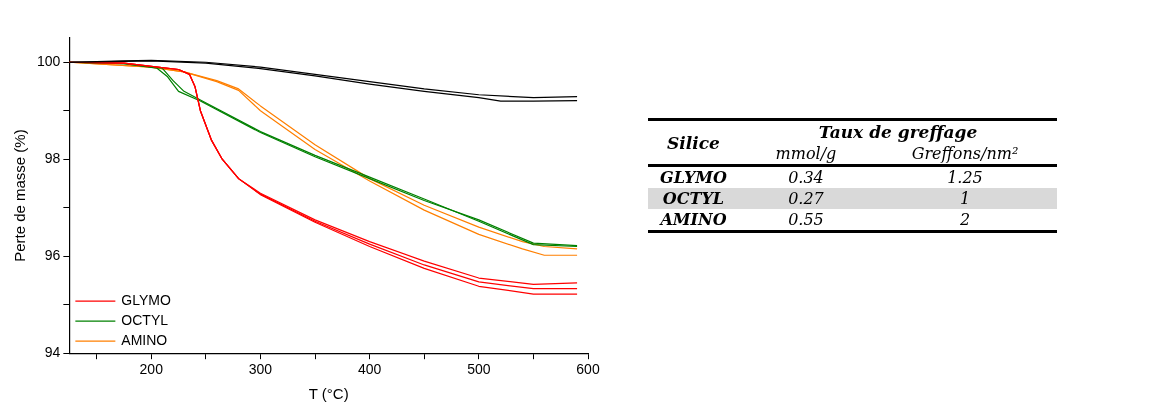 The height and width of the screenshot is (420, 1159). I want to click on y-tick-label: 94, so click(52, 352).